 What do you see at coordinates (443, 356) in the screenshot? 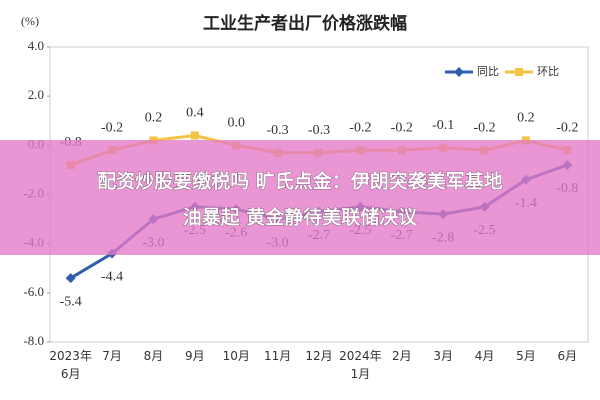
I see `x-tick-label: 3月` at bounding box center [443, 356].